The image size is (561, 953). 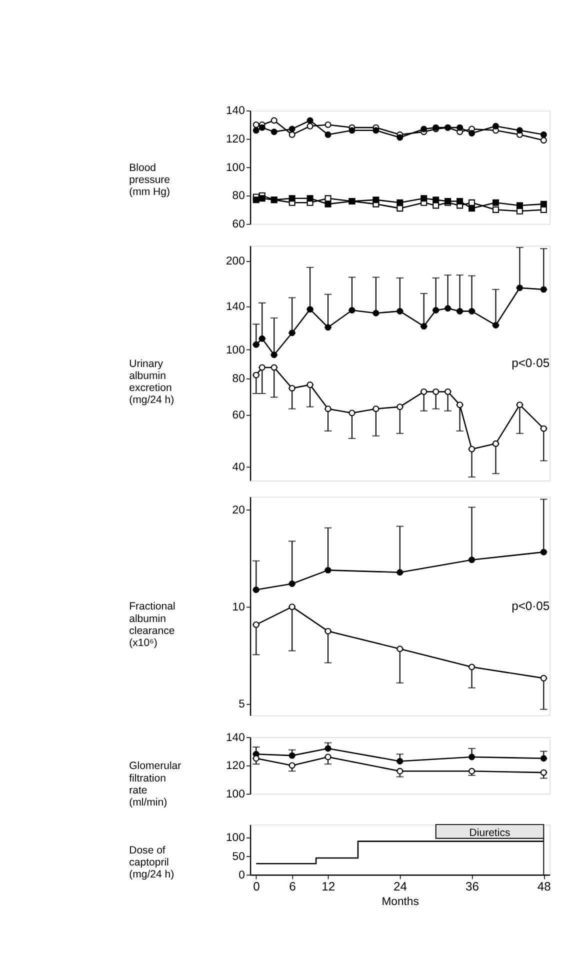 I want to click on x-axis-title: Months, so click(x=401, y=902).